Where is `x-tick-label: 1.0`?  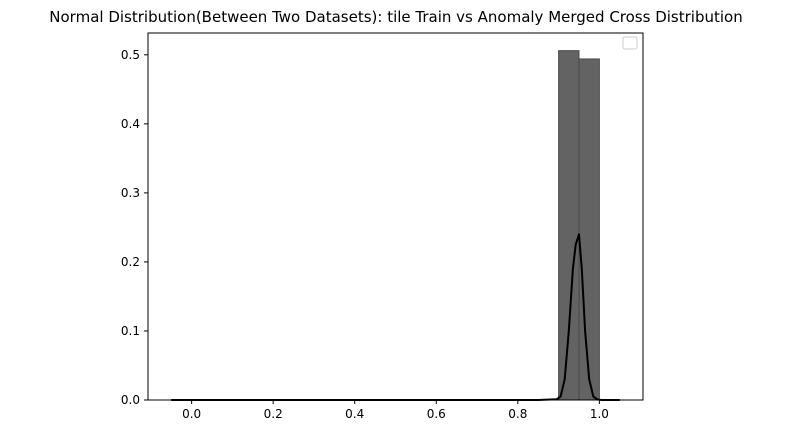 x-tick-label: 1.0 is located at coordinates (599, 414).